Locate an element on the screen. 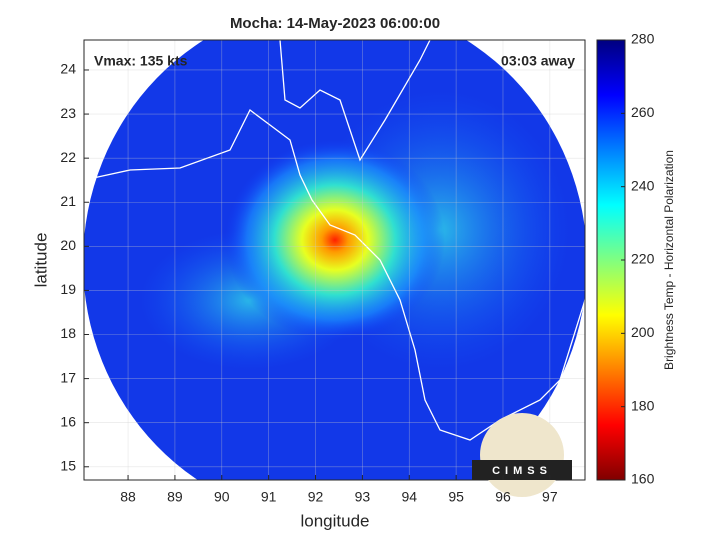 This screenshot has height=545, width=720. storm-core is located at coordinates (335, 240).